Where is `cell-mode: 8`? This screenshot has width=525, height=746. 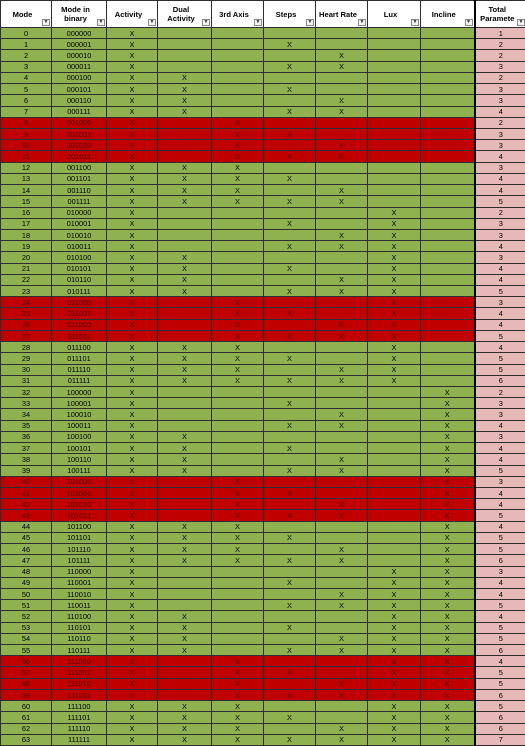
cell-mode: 8 is located at coordinates (26, 122).